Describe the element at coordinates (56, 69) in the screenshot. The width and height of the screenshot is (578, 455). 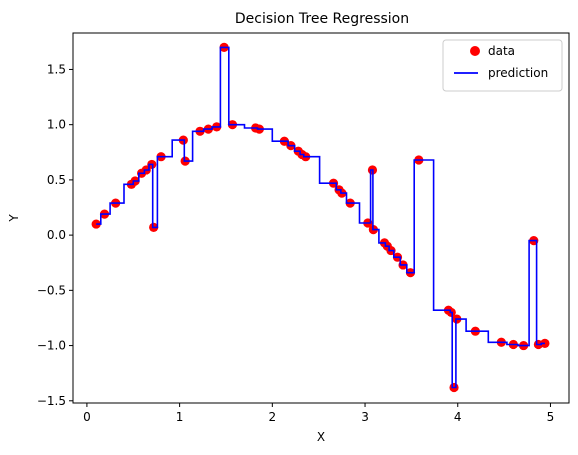
I see `y-tick-label: 1.5` at that location.